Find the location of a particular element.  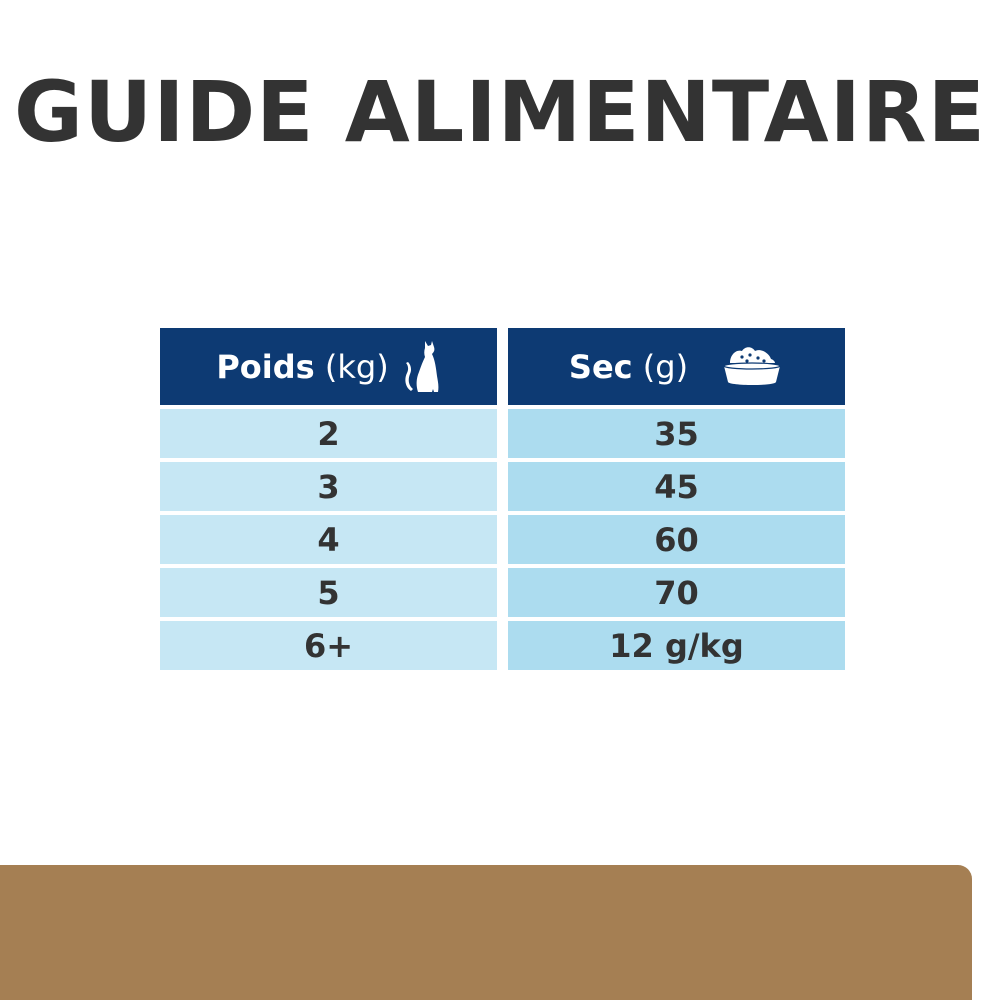

weight-column: Poids (kg) 2 3 4 5 6+ is located at coordinates (328, 499).